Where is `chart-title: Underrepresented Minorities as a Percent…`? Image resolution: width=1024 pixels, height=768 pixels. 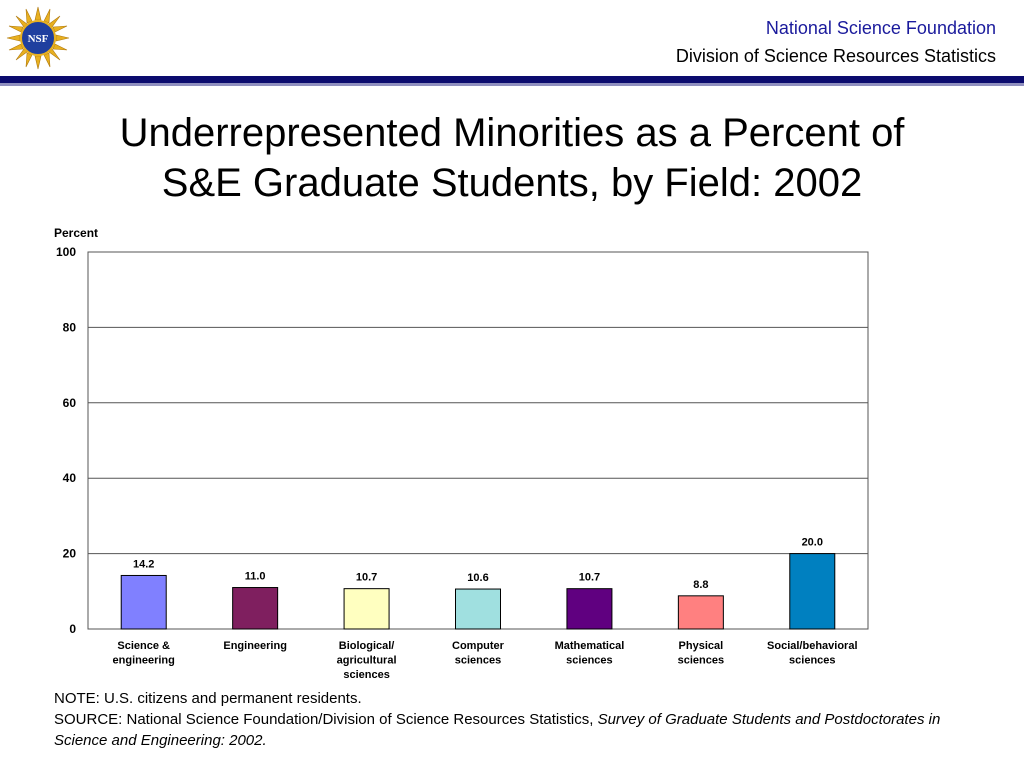 chart-title: Underrepresented Minorities as a Percent… is located at coordinates (512, 158).